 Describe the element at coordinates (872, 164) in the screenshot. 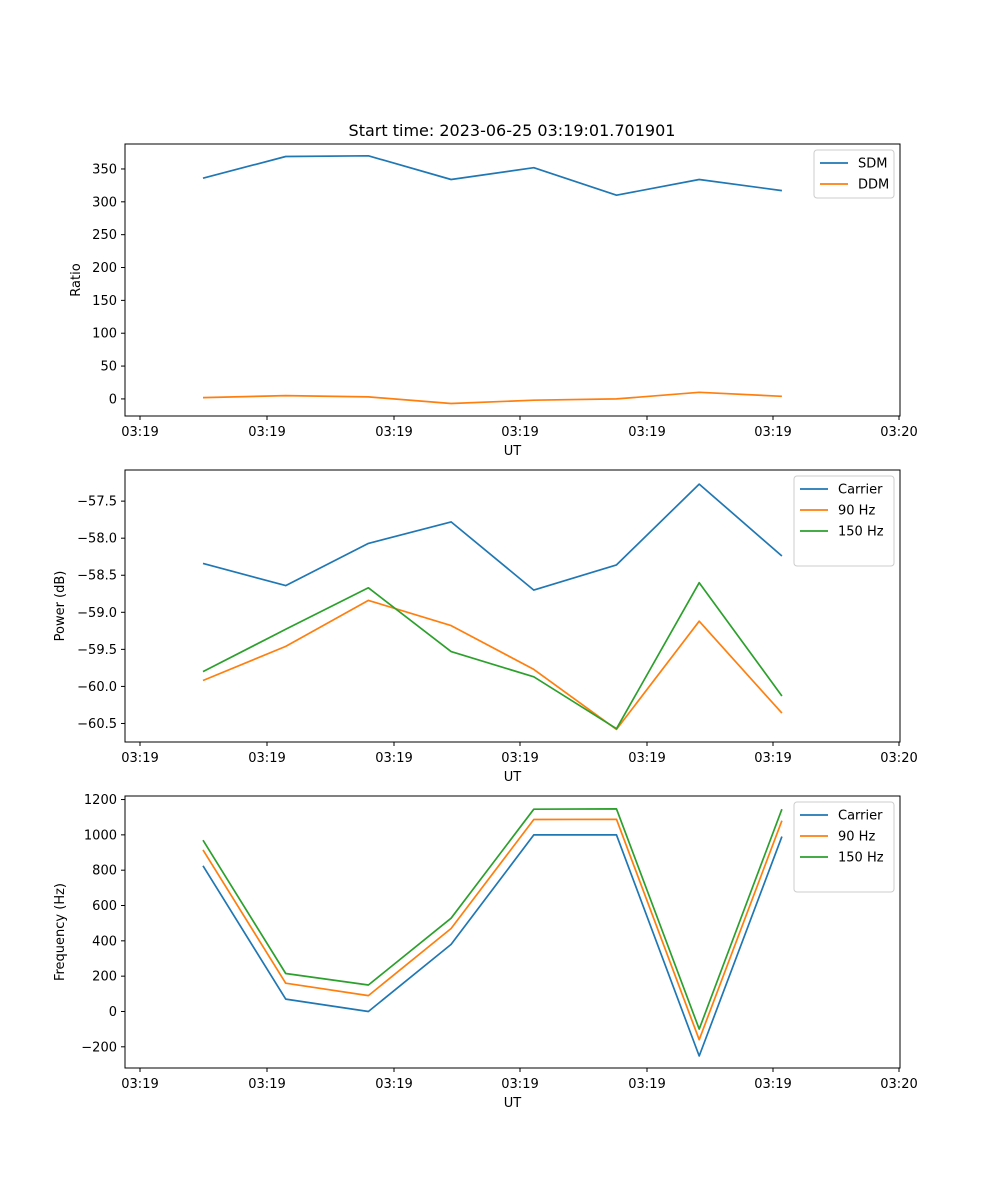

I see `legend-entry: SDM` at that location.